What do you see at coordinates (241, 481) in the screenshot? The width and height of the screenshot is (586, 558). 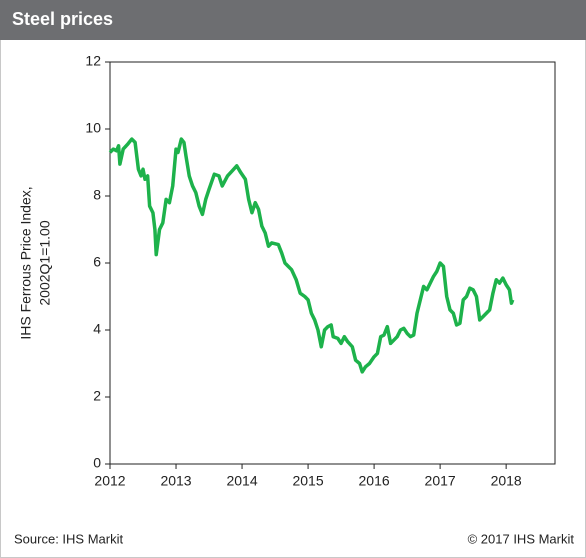 I see `x-tick-label: 2014` at bounding box center [241, 481].